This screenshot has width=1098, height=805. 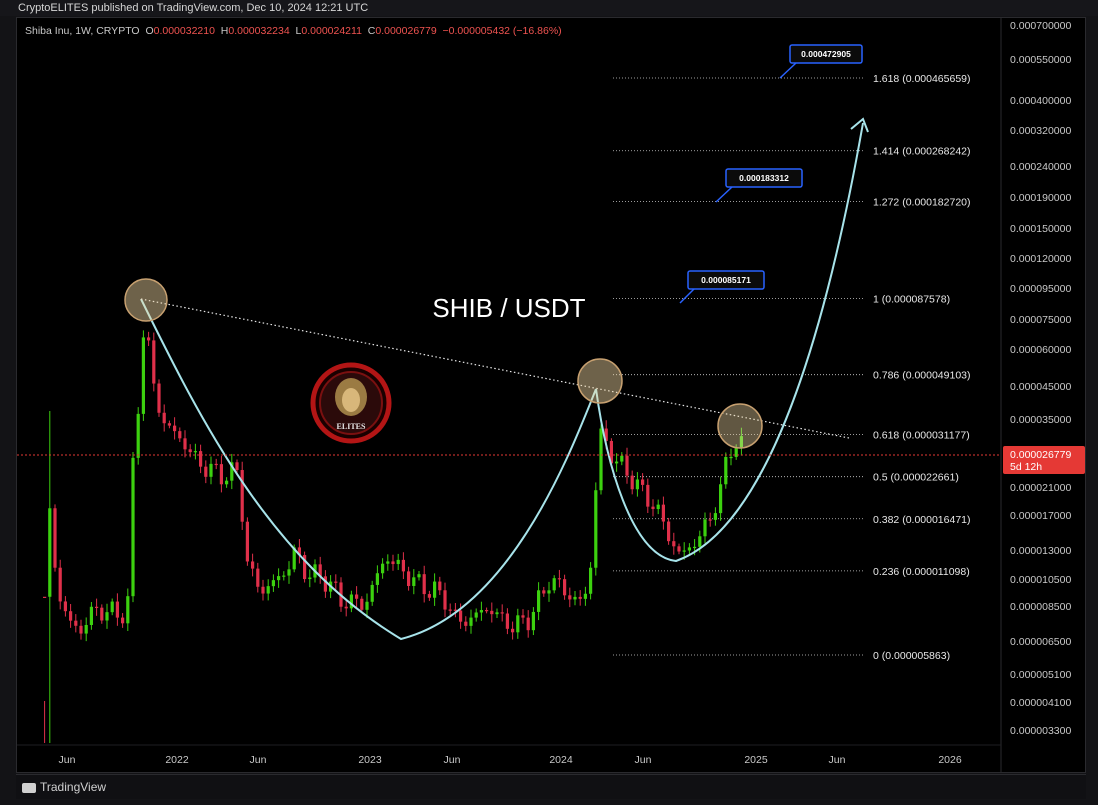 What do you see at coordinates (1040, 551) in the screenshot?
I see `y-tick-label: 0.000013000` at bounding box center [1040, 551].